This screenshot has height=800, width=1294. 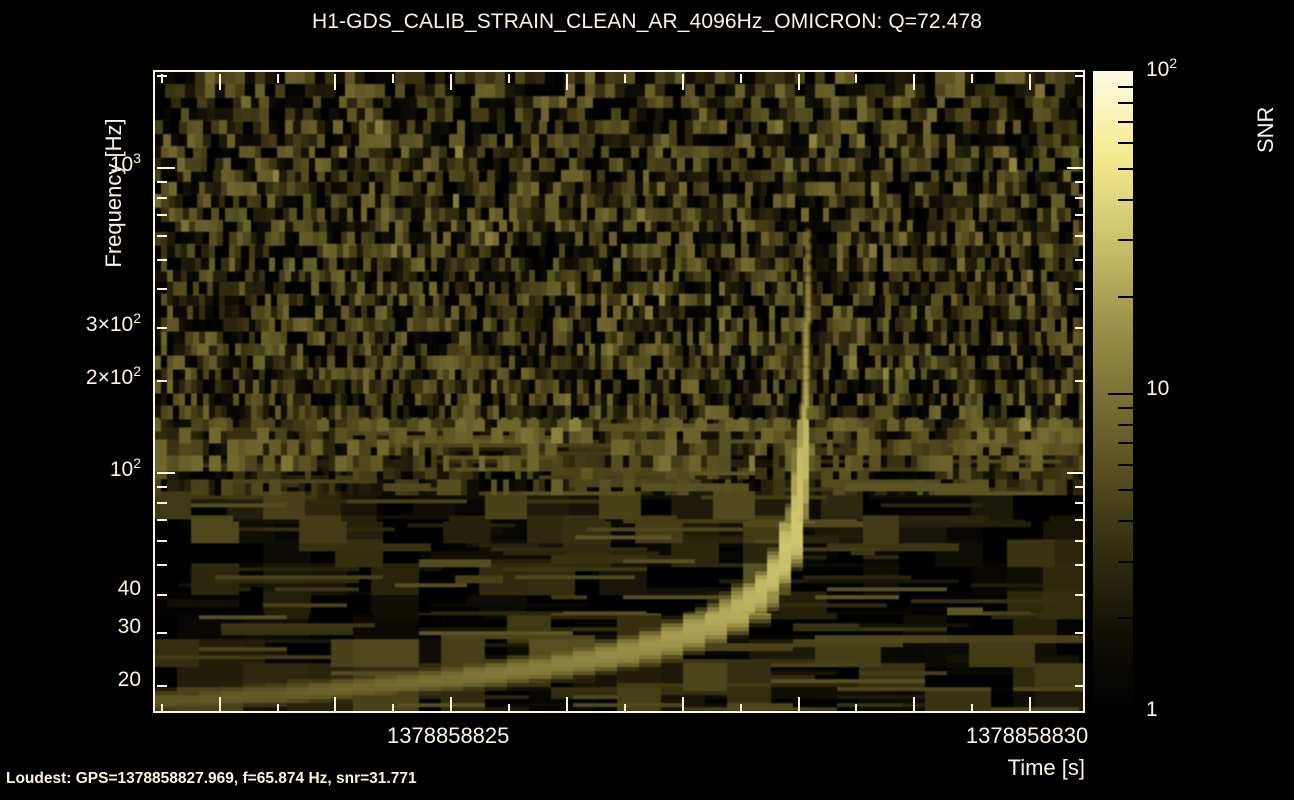 I want to click on colorbar-major-tick, so click(x=1121, y=394).